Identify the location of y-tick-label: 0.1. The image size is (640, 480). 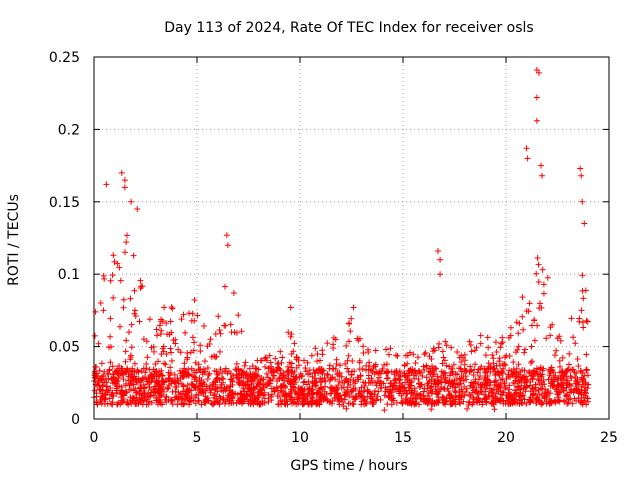
(69, 275).